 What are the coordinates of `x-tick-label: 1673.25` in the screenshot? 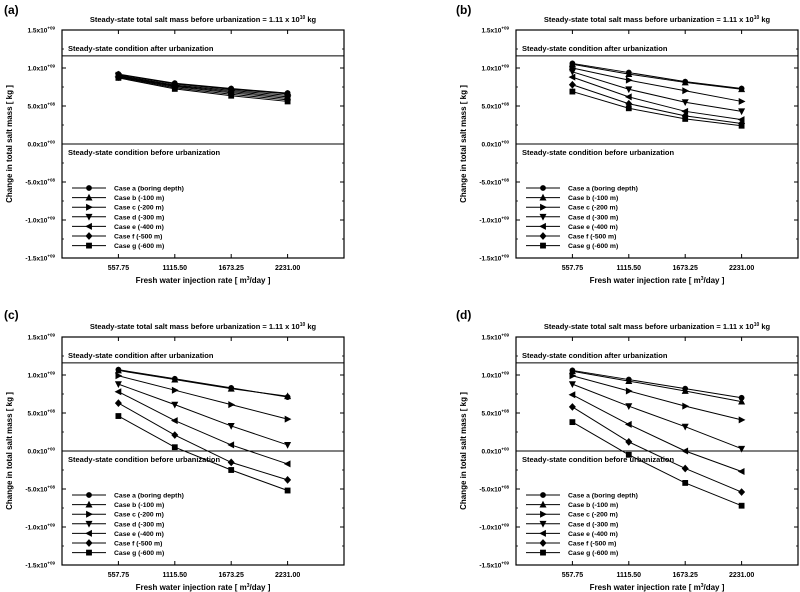 It's located at (685, 268).